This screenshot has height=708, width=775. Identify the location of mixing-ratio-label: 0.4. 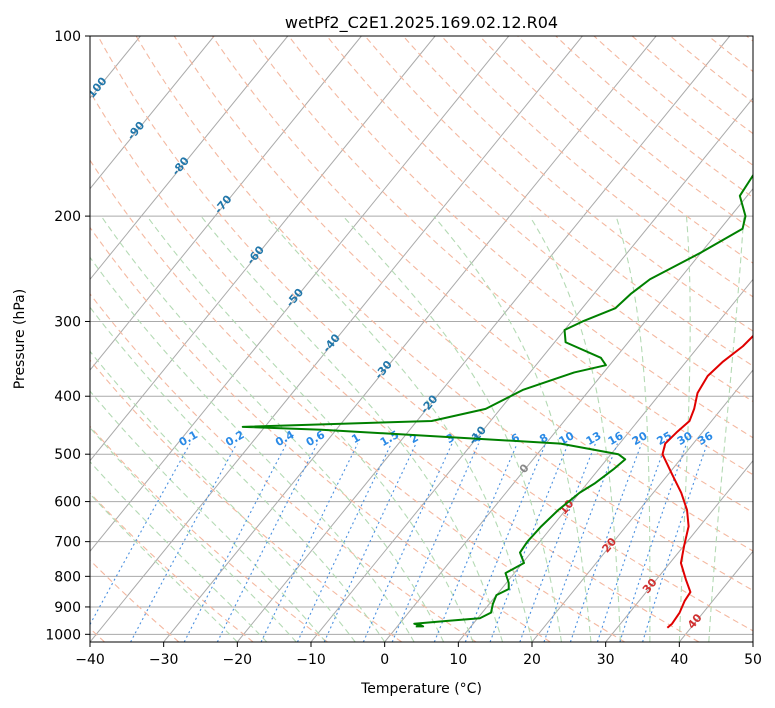
(285, 438).